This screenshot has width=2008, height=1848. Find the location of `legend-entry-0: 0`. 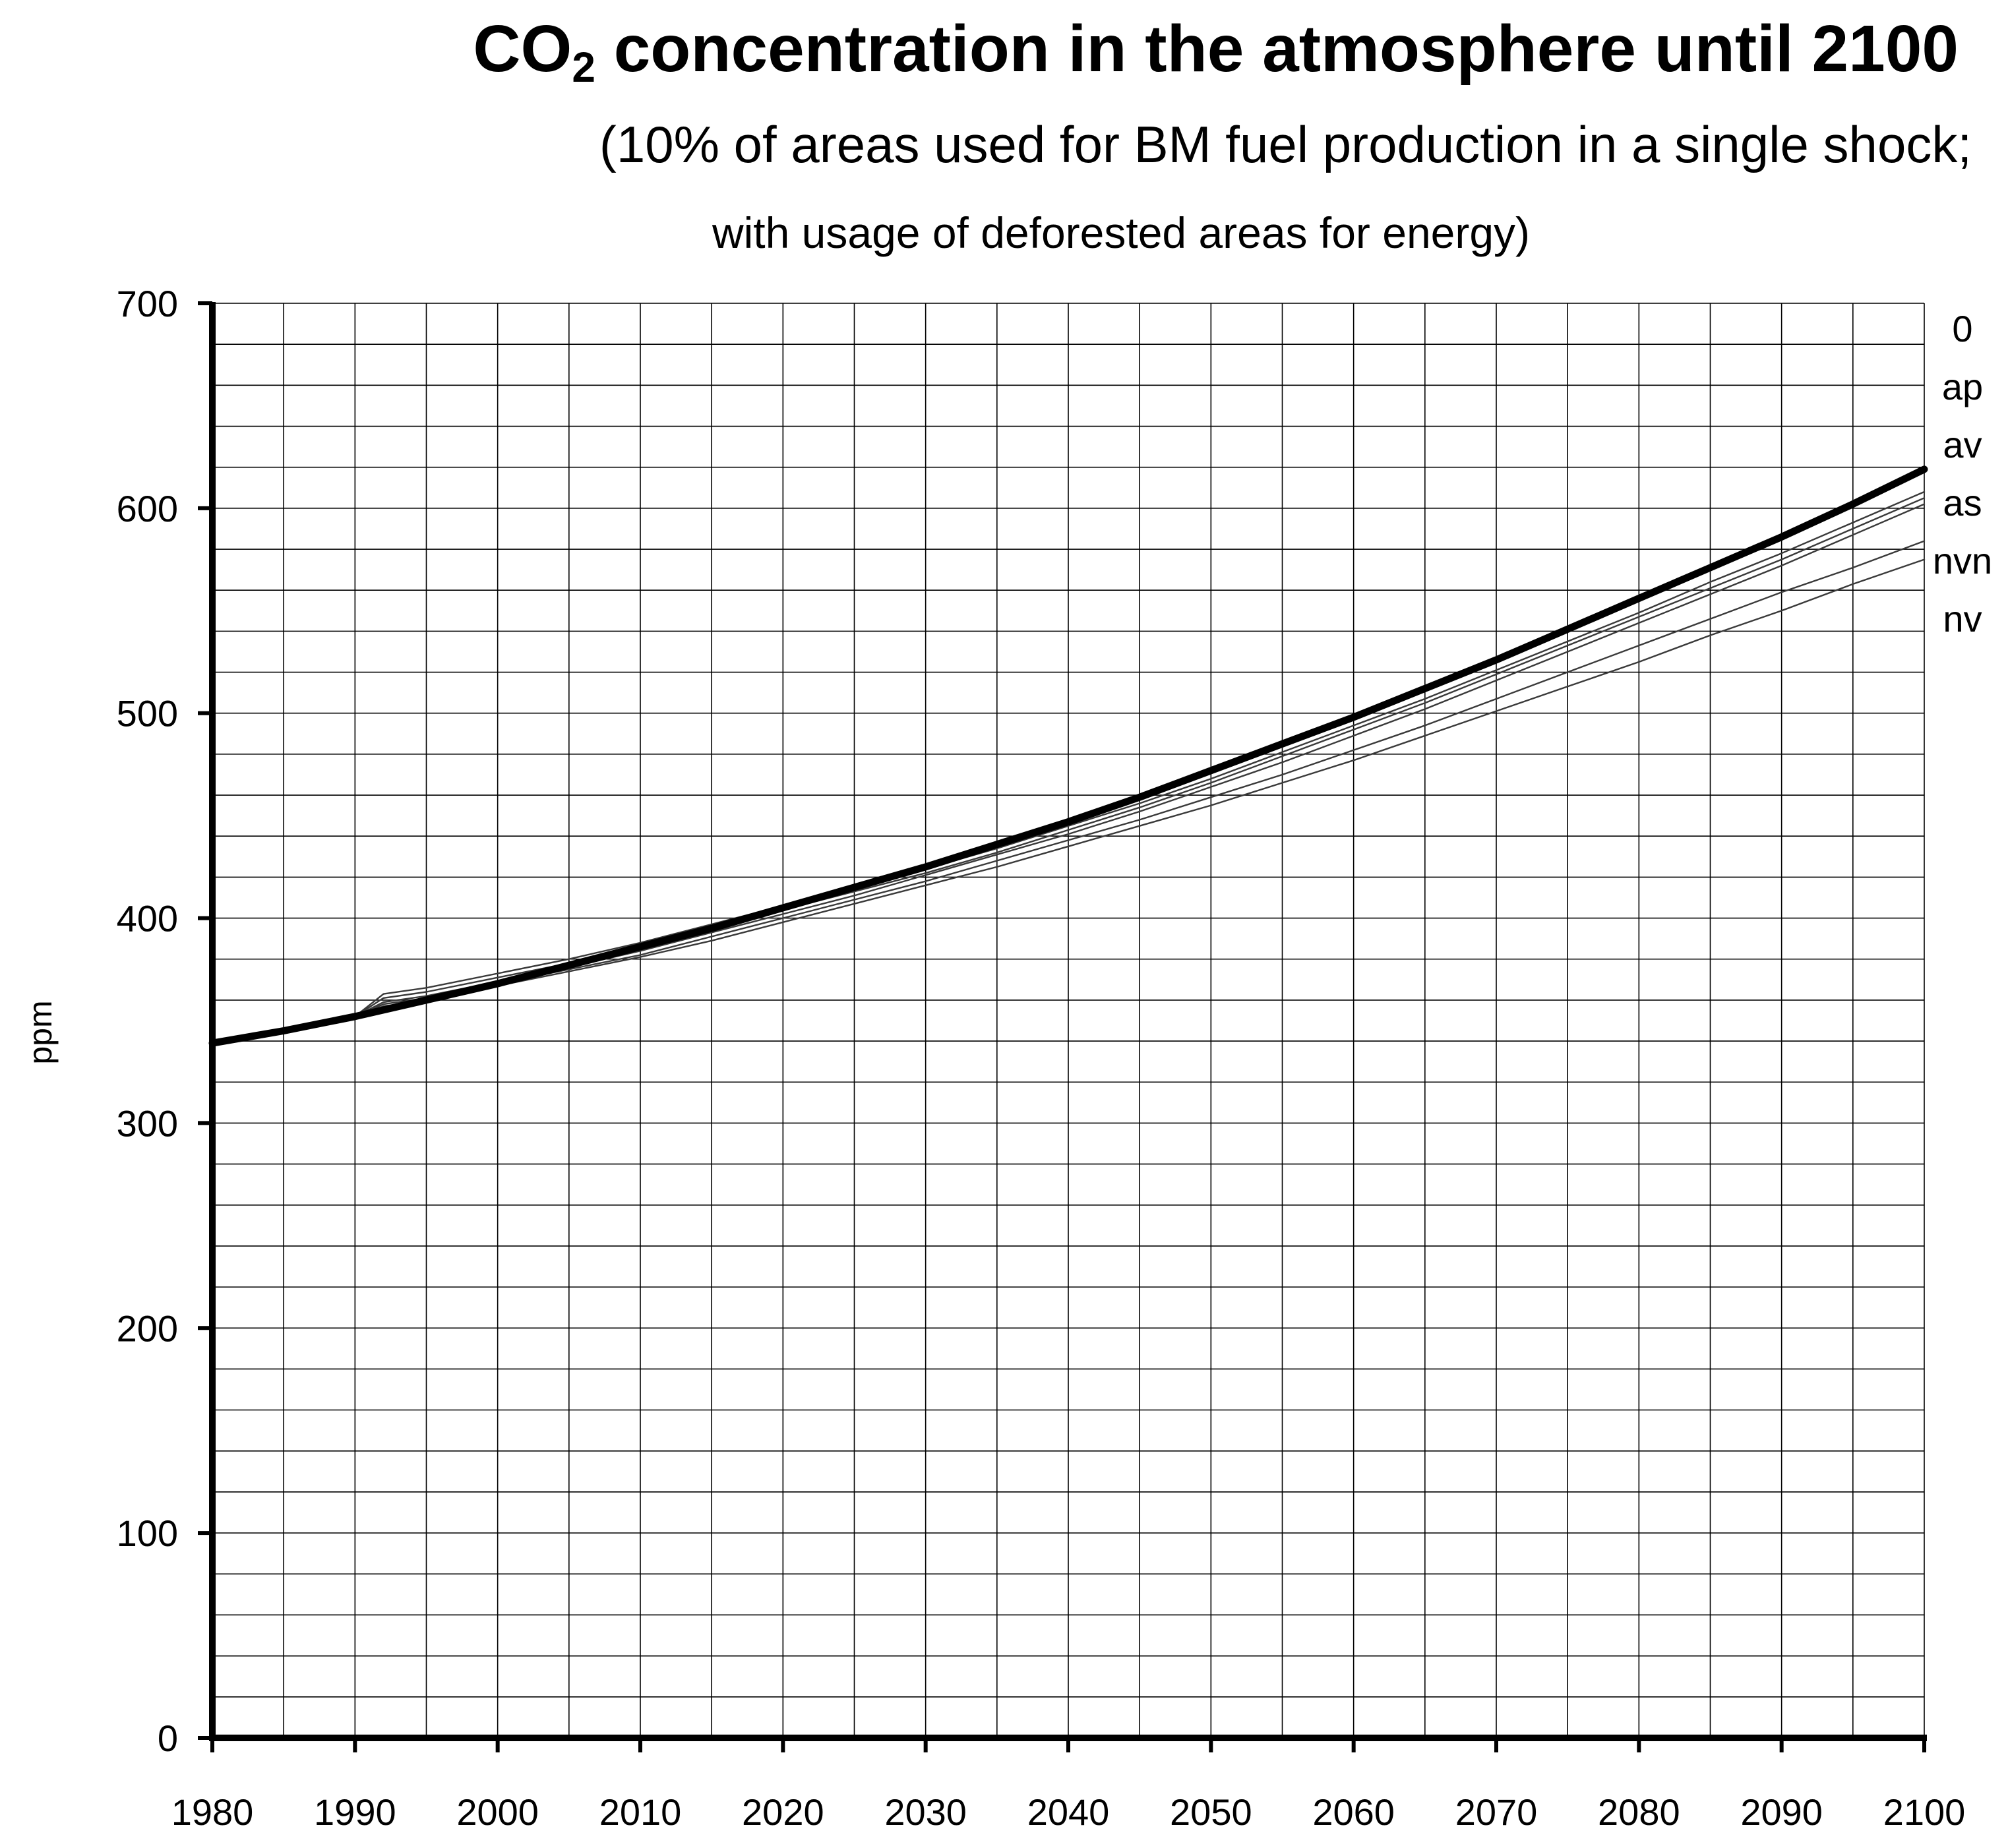

legend-entry-0: 0 is located at coordinates (1962, 328).